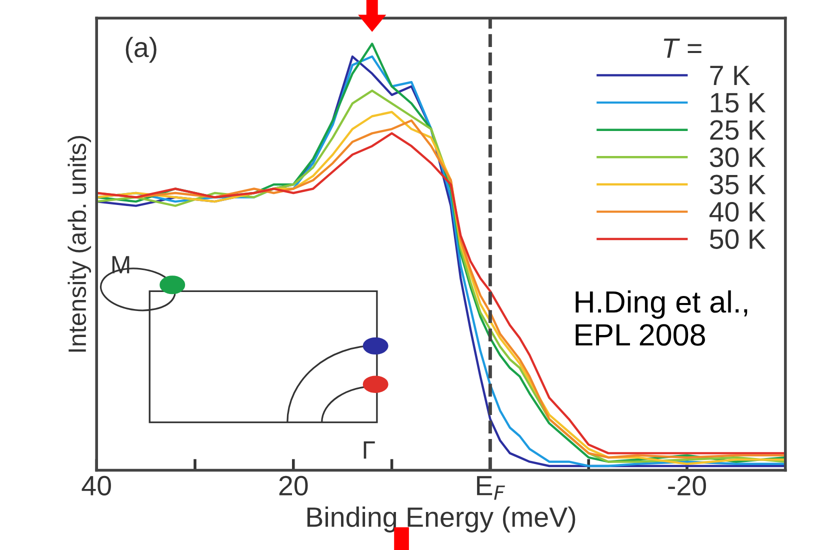  What do you see at coordinates (687, 486) in the screenshot?
I see `x-tick-label: -20` at bounding box center [687, 486].